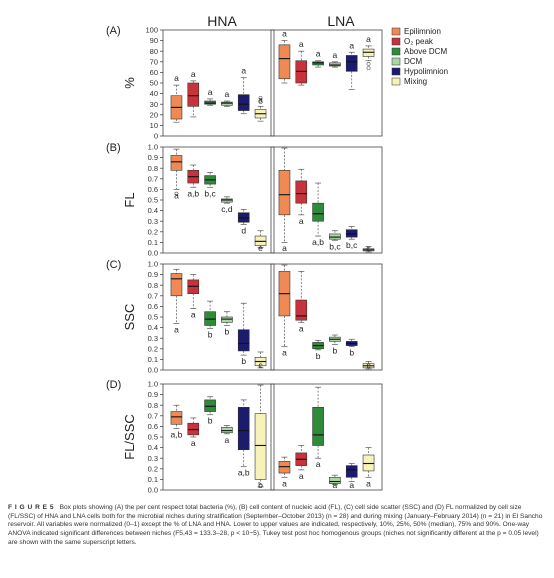 This screenshot has width=554, height=578. I want to click on box-hna-3: b, so click(227, 323).